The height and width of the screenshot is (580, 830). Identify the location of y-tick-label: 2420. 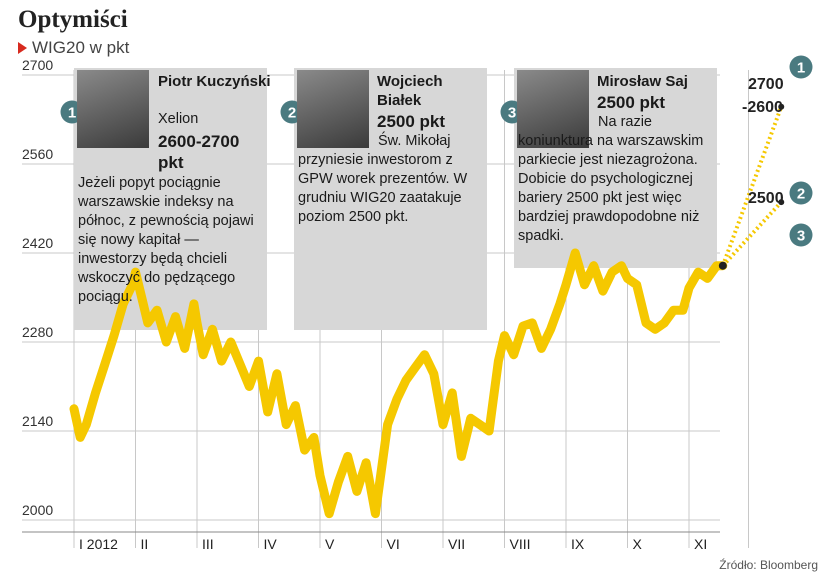
(37, 243).